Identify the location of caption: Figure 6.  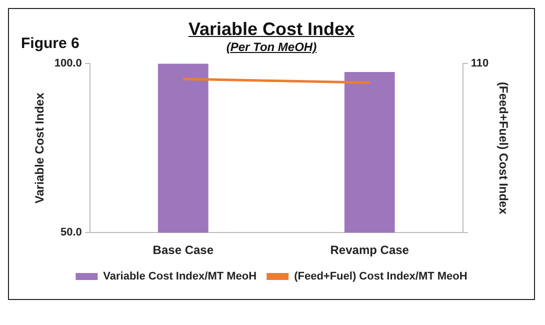
(50, 43).